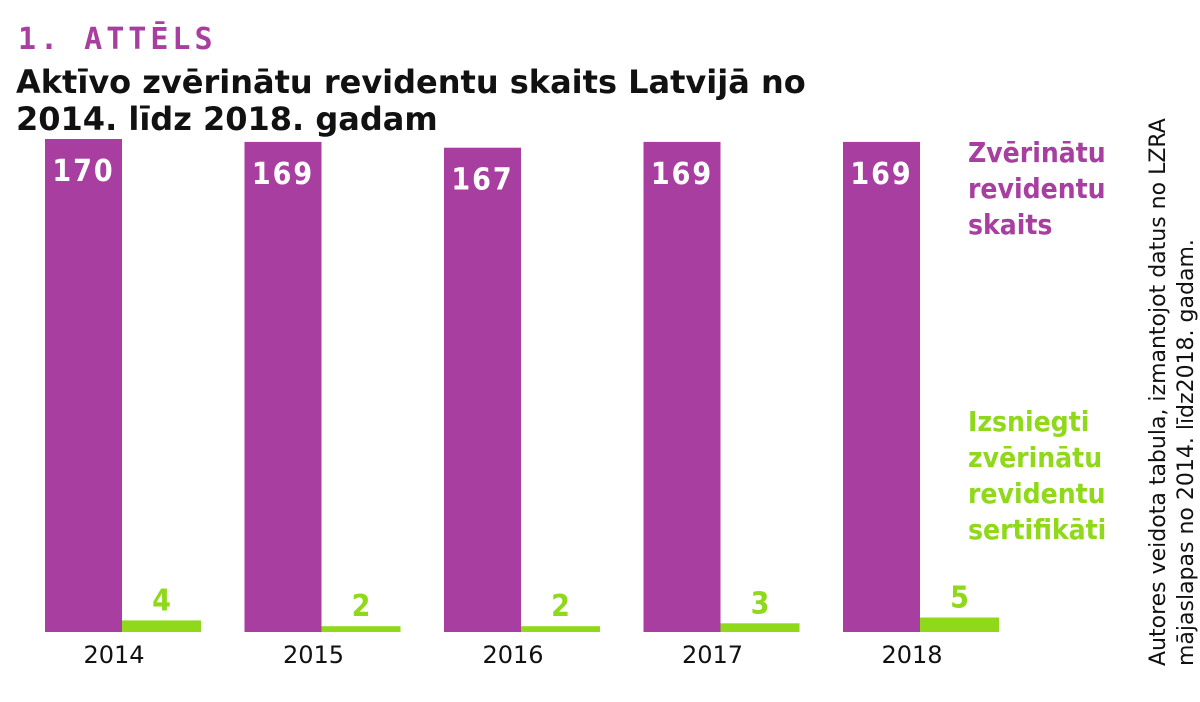 Image resolution: width=1200 pixels, height=702 pixels. I want to click on data-label-series-0-2015: 169, so click(283, 174).